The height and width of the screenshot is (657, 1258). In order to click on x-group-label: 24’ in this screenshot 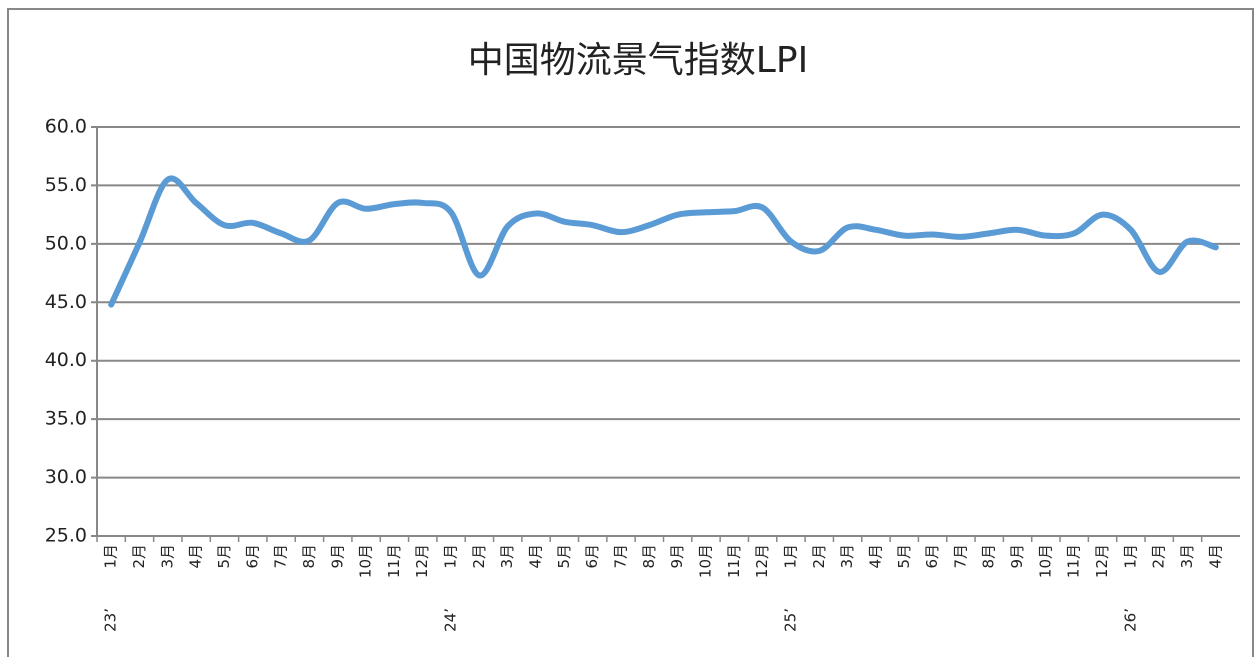, I will do `click(451, 620)`.